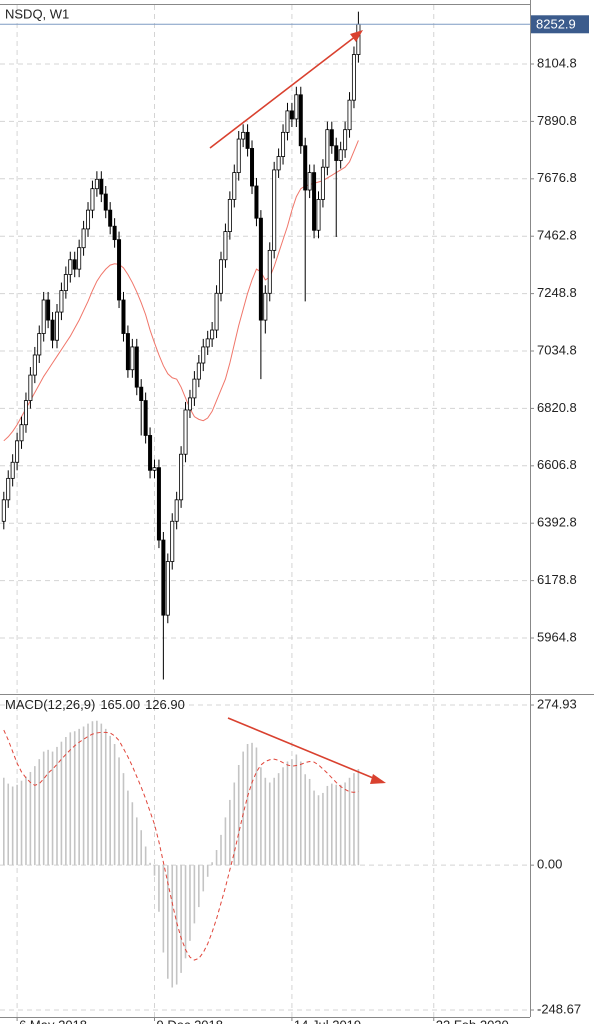 Image resolution: width=594 pixels, height=1024 pixels. I want to click on indicator-title: MACD(12,26,9), so click(50, 704).